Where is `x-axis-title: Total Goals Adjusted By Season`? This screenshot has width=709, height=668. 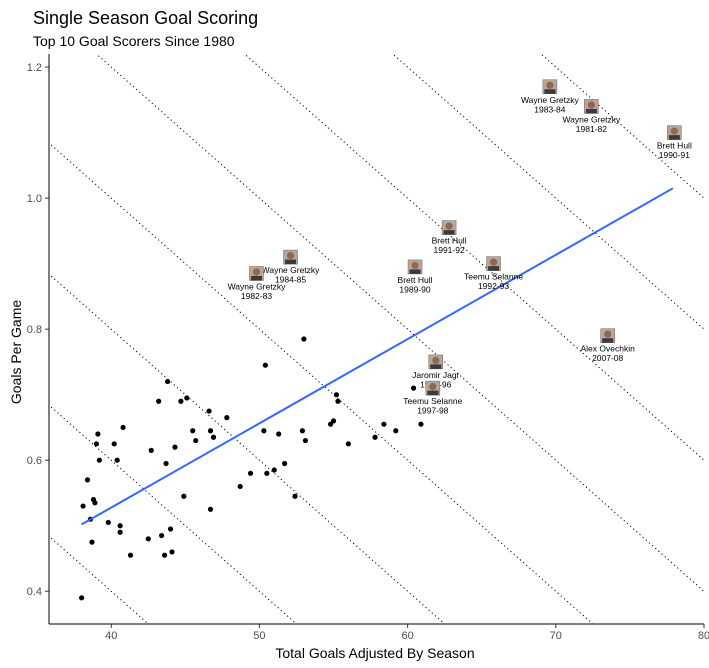
x-axis-title: Total Goals Adjusted By Season is located at coordinates (374, 653).